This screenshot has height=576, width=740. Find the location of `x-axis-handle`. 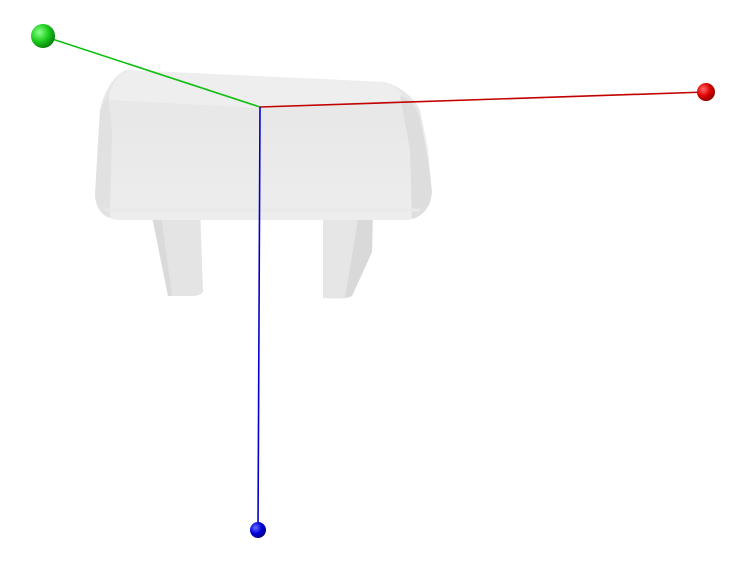

x-axis-handle is located at coordinates (706, 92).